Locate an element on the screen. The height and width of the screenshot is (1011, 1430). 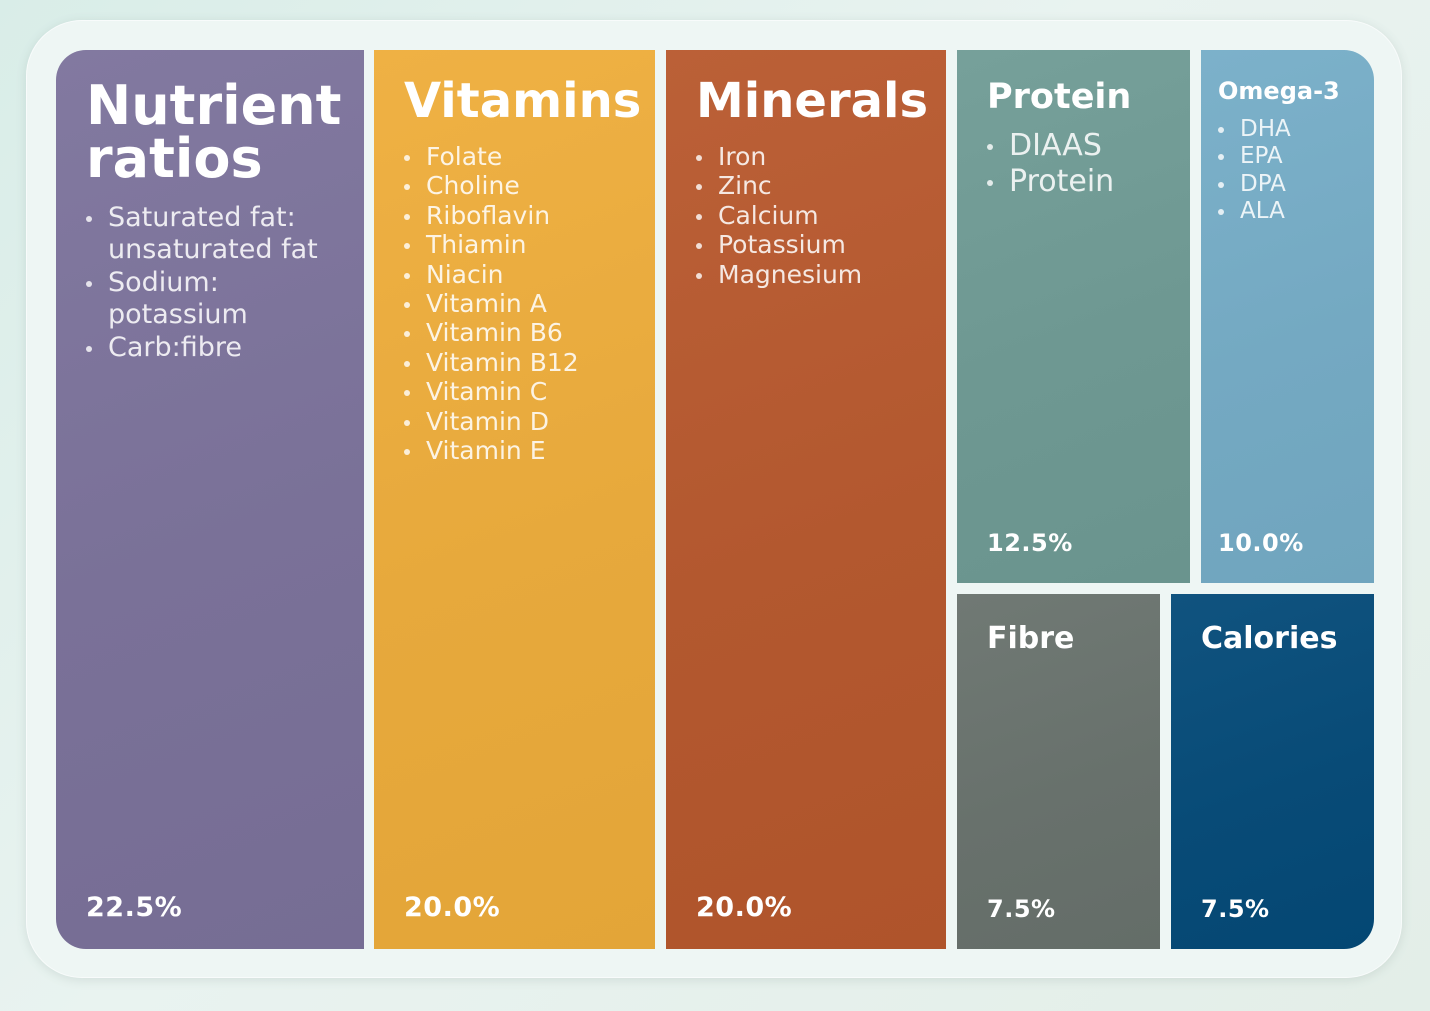
list-item-thiamin: Thiamin is located at coordinates (524, 244).